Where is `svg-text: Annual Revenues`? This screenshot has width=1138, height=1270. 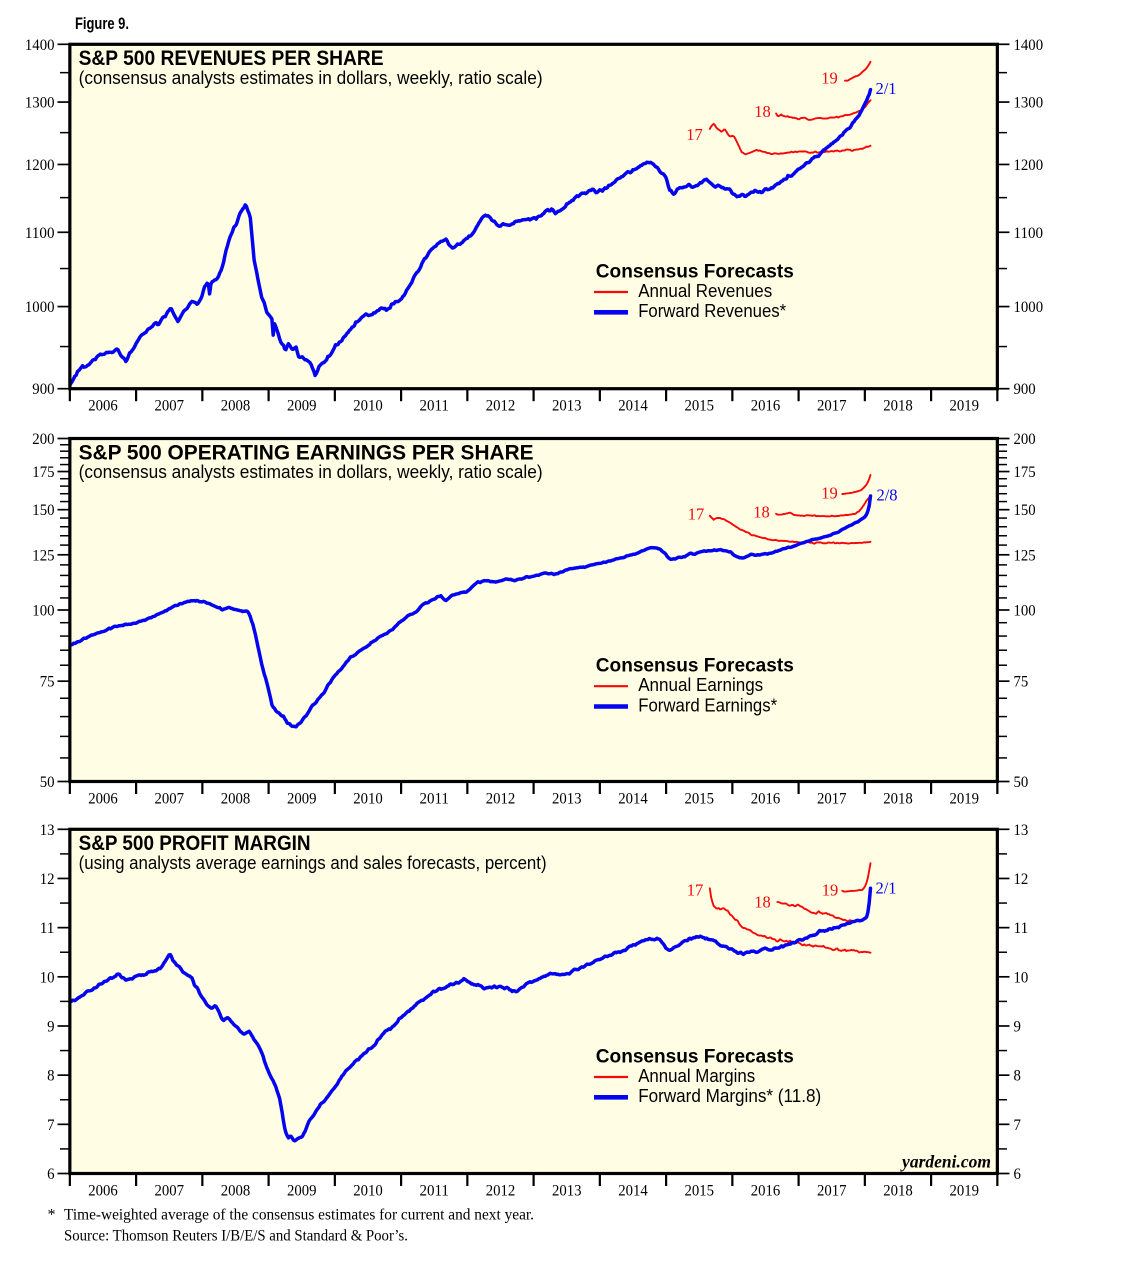
svg-text: Annual Revenues is located at coordinates (705, 291).